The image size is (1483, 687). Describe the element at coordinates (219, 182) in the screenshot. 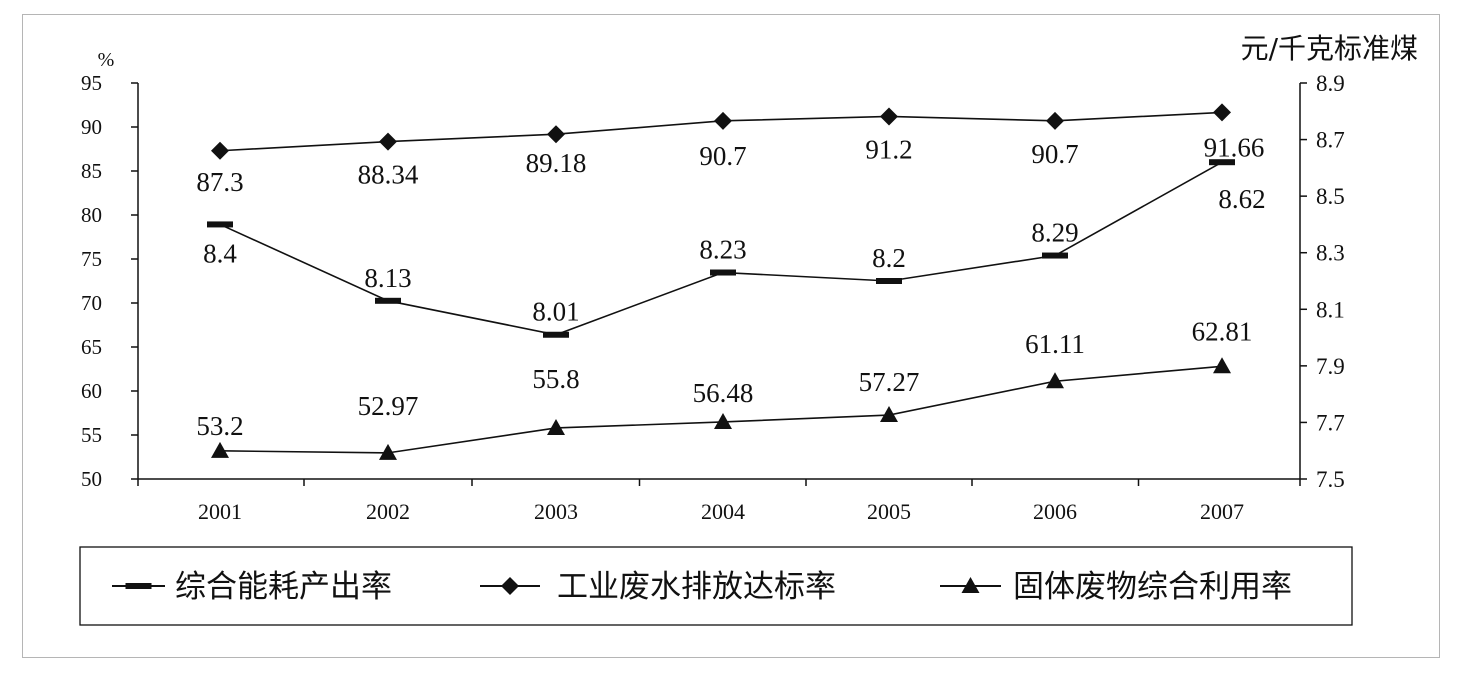

I see `data-label: 87.3` at that location.